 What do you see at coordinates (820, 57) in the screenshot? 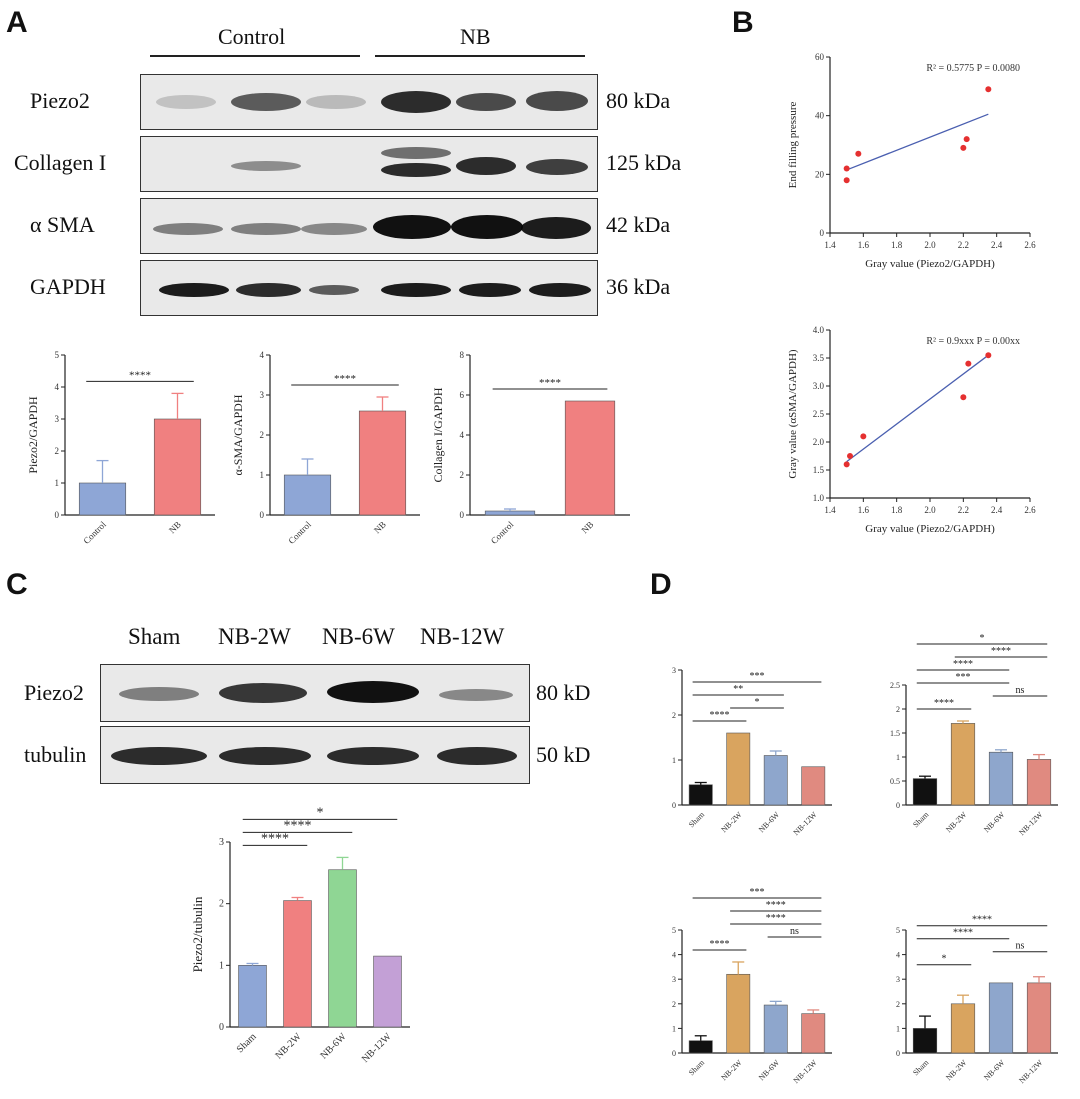
I see `y-tick-label: 60` at bounding box center [820, 57].